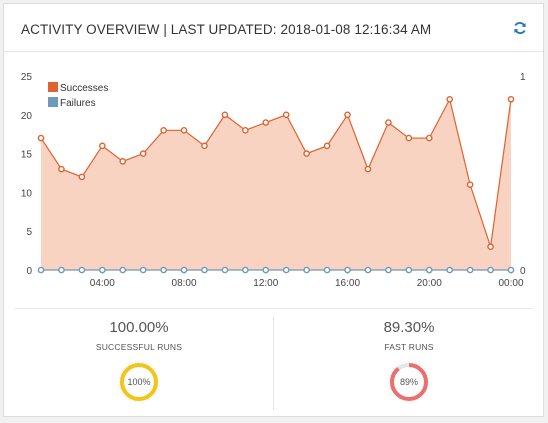 The width and height of the screenshot is (548, 423). I want to click on x-tick-label: 08:00, so click(184, 283).